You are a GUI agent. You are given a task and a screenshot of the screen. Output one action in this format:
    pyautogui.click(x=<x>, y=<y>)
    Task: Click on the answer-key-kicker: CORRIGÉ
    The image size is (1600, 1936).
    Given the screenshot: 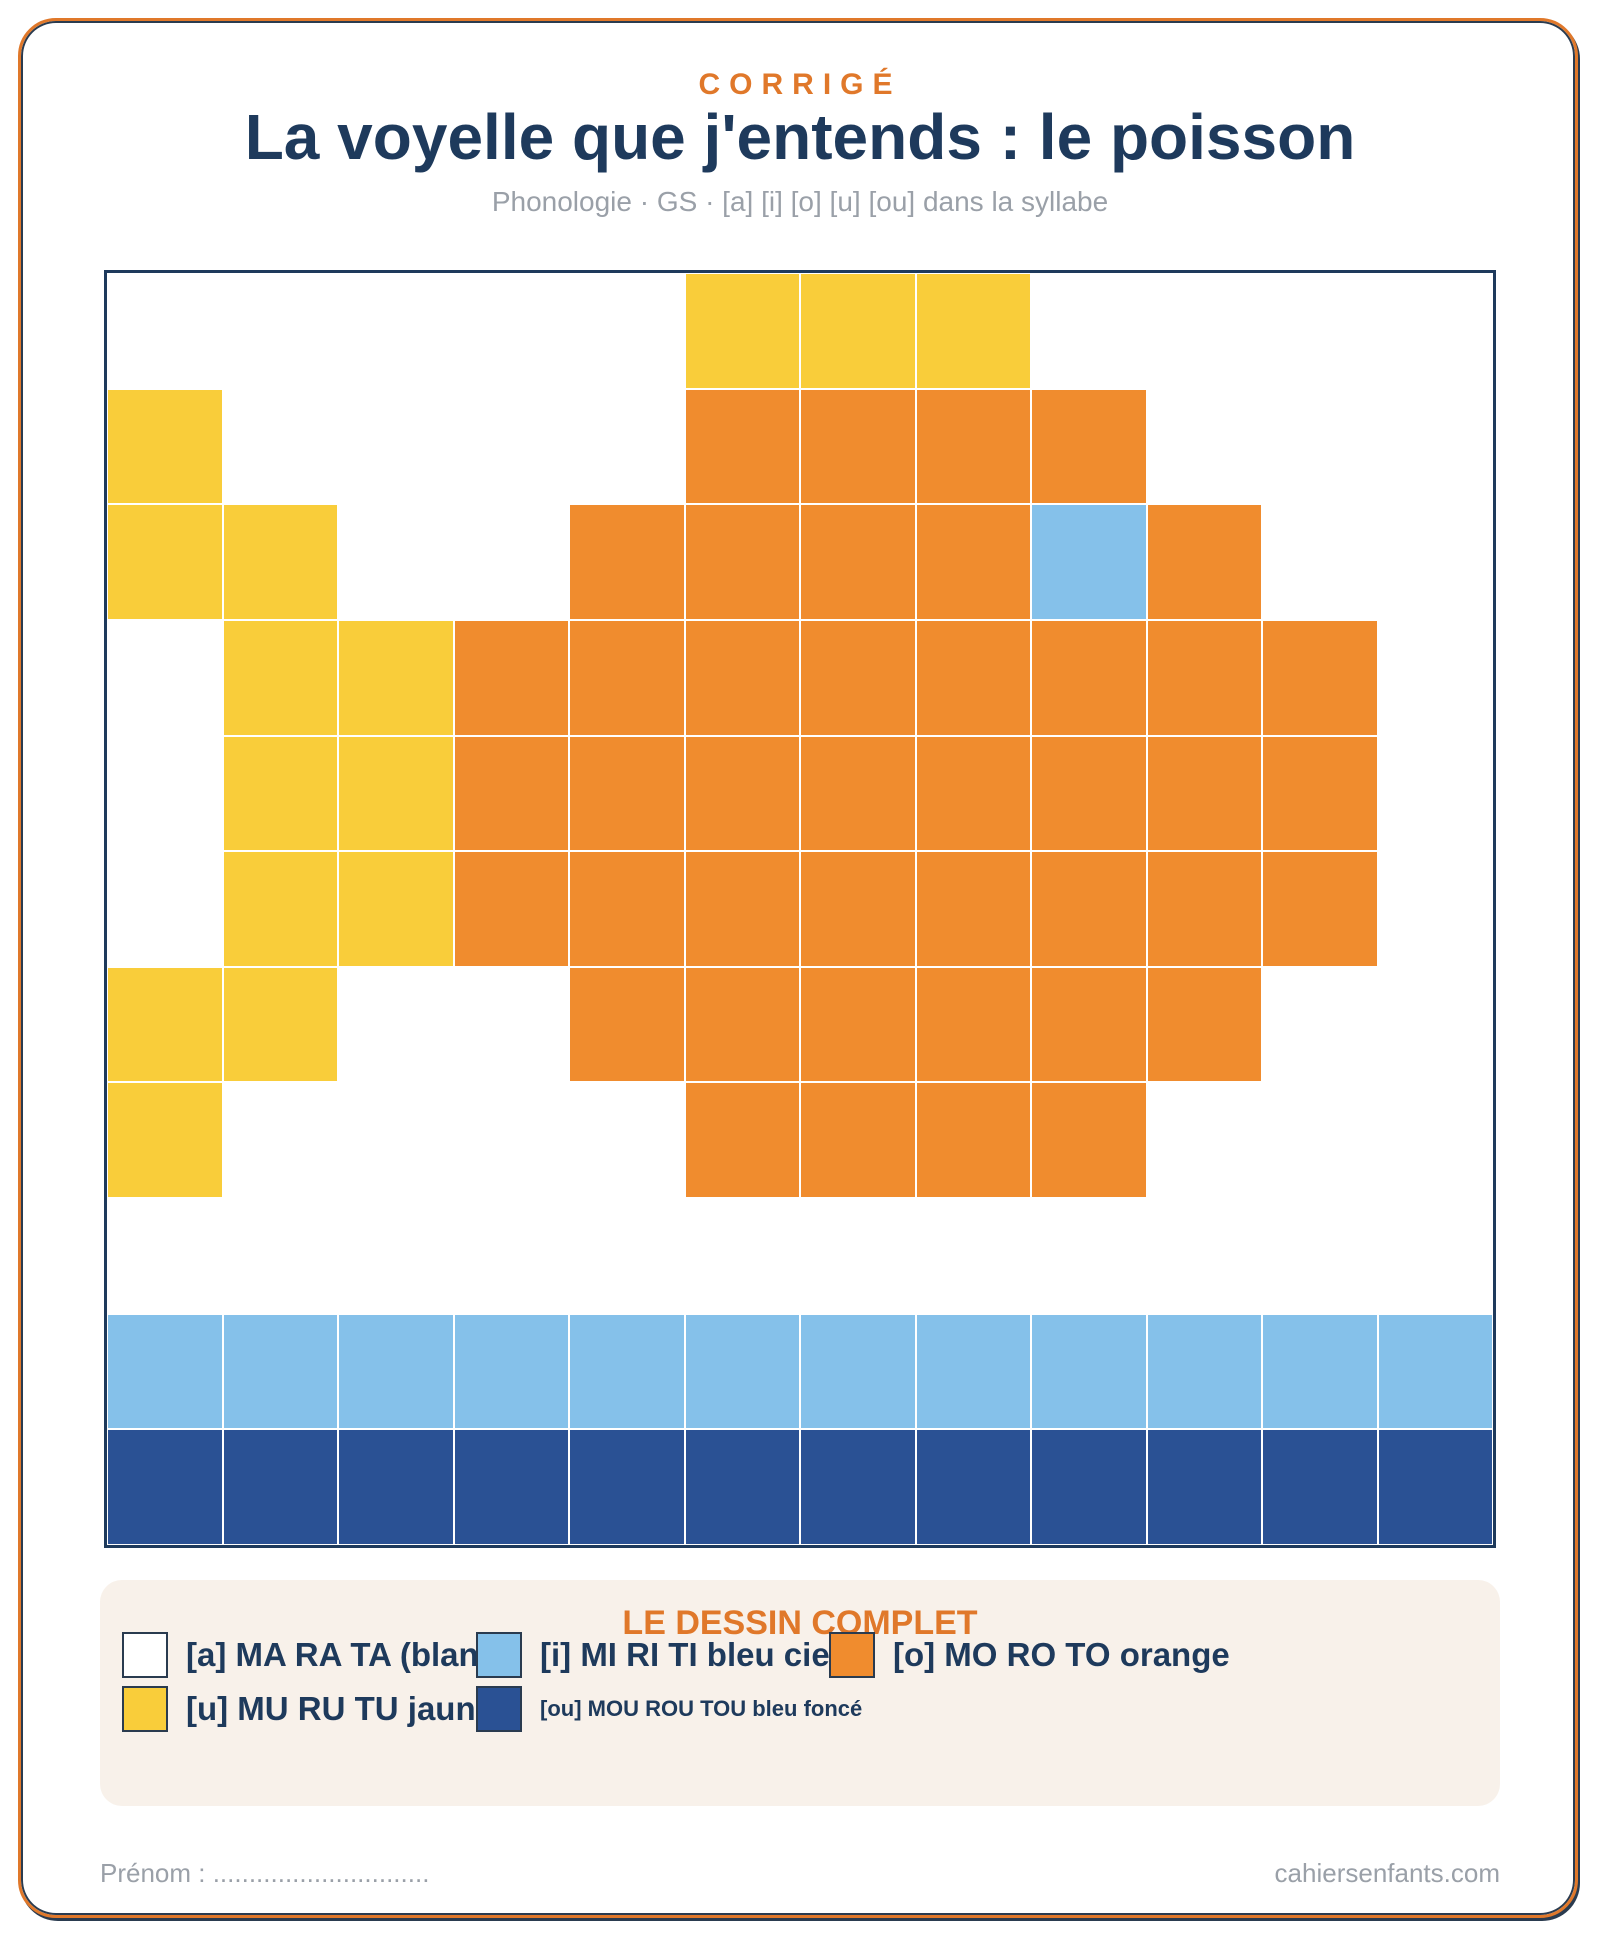 What is the action you would take?
    pyautogui.click(x=800, y=84)
    